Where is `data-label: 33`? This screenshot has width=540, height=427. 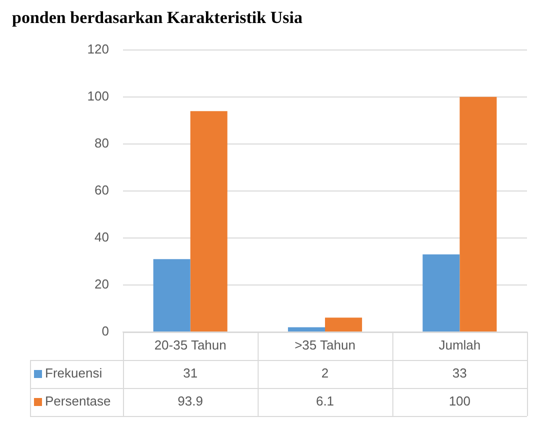
data-label: 33 is located at coordinates (459, 373).